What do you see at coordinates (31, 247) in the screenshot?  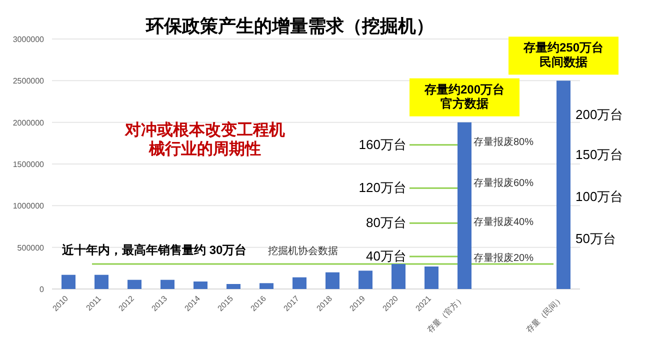 I see `y-tick-label: 500000` at bounding box center [31, 247].